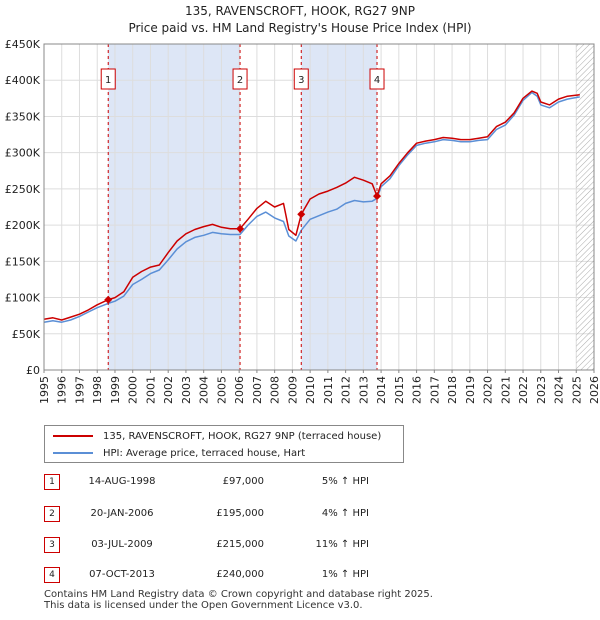 The width and height of the screenshot is (600, 620). I want to click on x-tick-label: 2026, so click(594, 390).